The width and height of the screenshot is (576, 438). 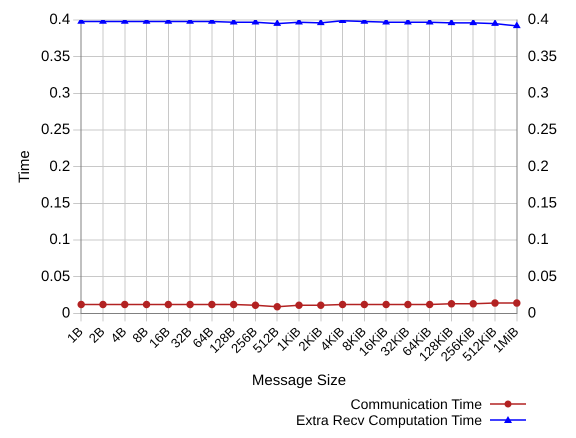 I want to click on legend-label: Extra Recv Computation Time, so click(x=389, y=420).